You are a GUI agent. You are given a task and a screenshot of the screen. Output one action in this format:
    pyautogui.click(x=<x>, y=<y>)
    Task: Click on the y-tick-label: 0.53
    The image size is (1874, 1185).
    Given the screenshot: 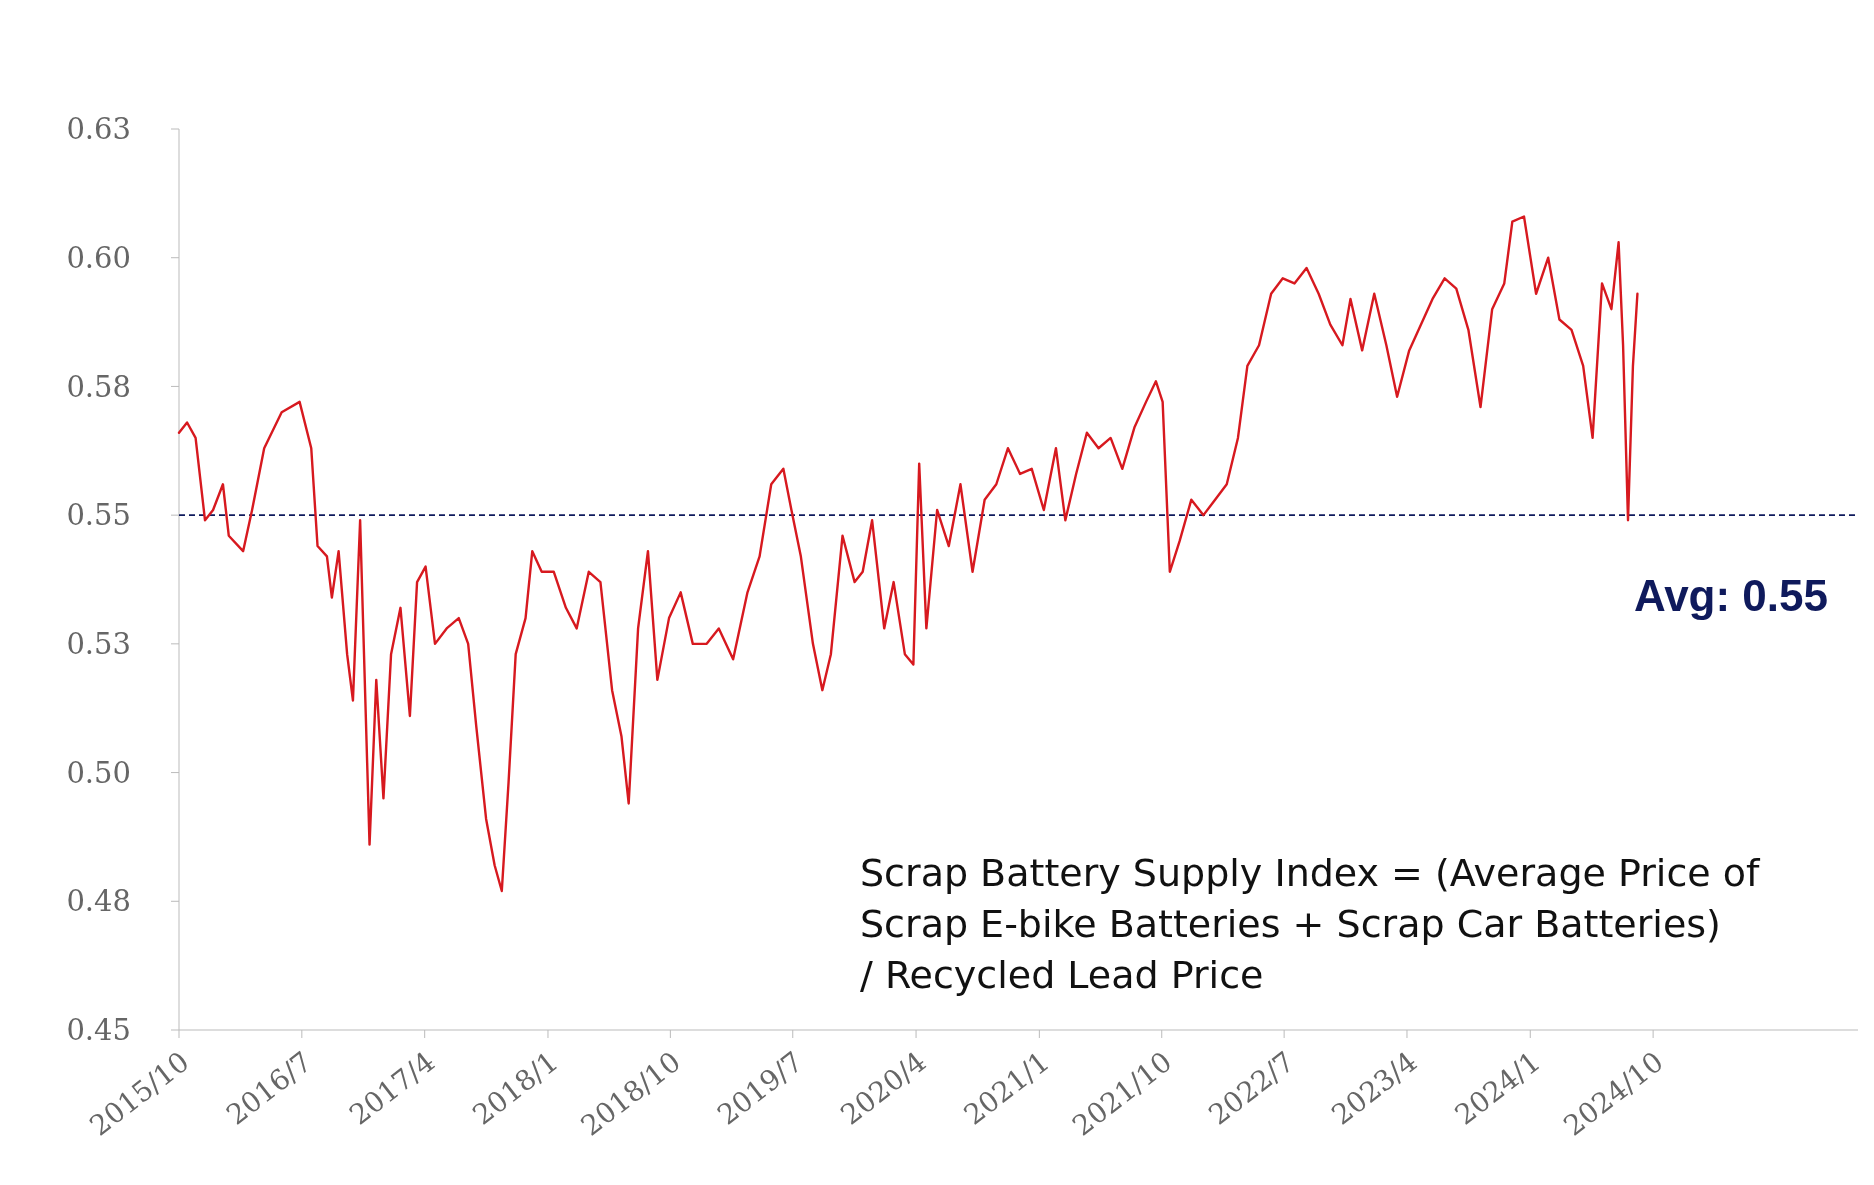 What is the action you would take?
    pyautogui.click(x=98, y=644)
    